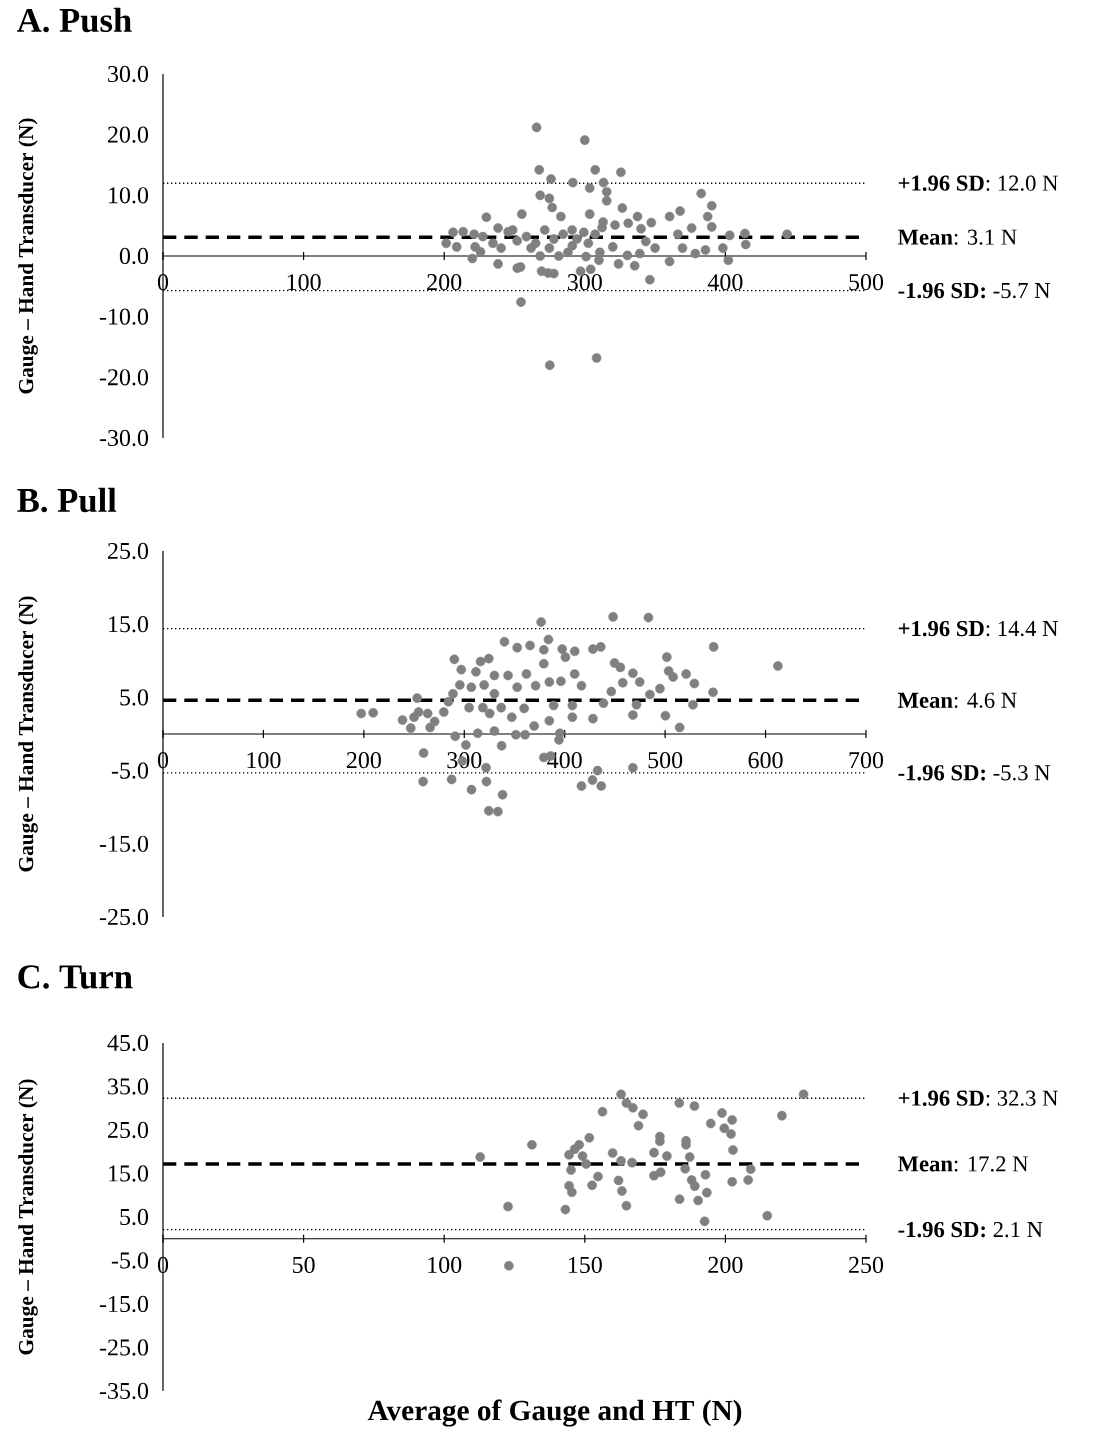 This screenshot has width=1110, height=1429. What do you see at coordinates (134, 256) in the screenshot?
I see `y-tick-label: 0.0` at bounding box center [134, 256].